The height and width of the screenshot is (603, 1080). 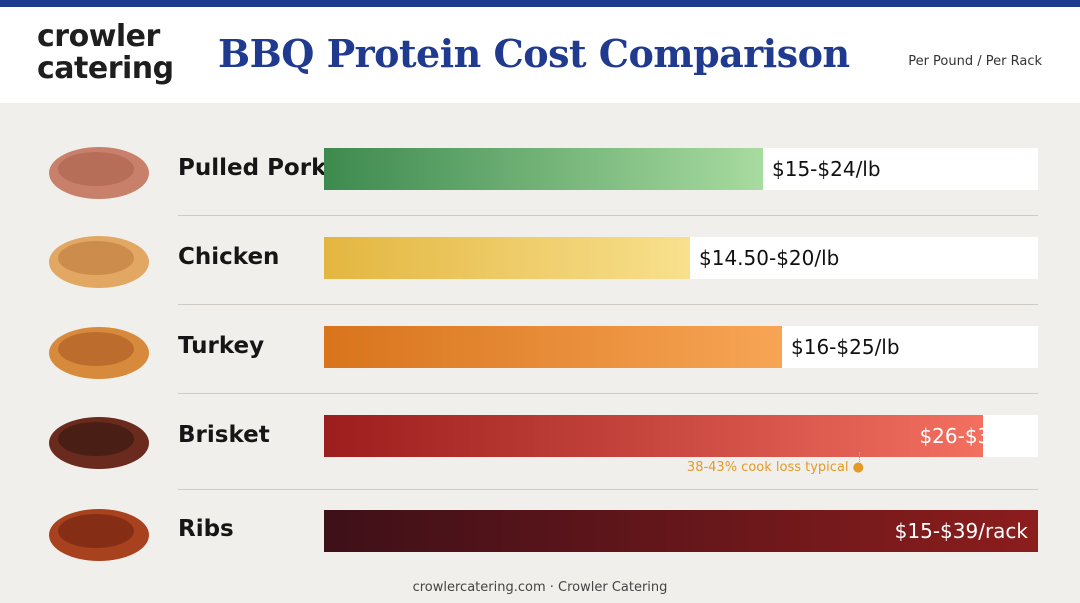 I want to click on data-label: $14.50-$20/lb, so click(x=769, y=258).